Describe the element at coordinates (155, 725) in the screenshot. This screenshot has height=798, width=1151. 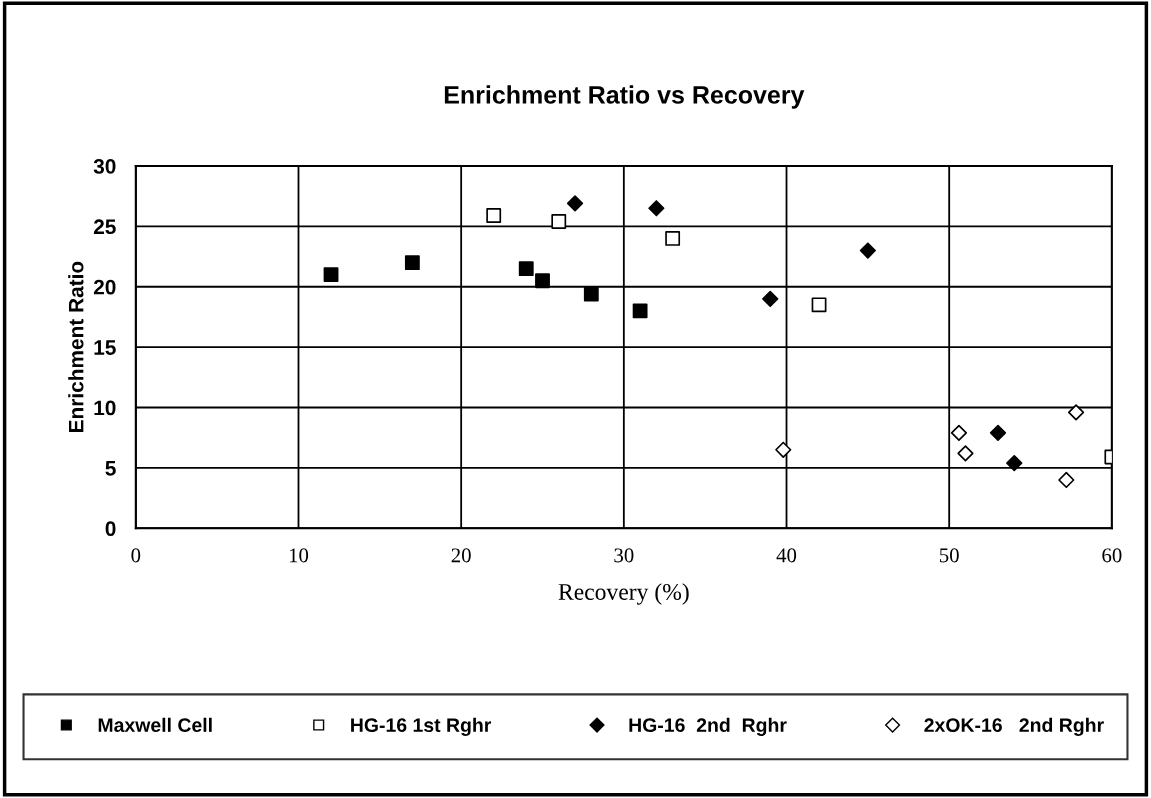
I see `legend-label: Maxwell Cell` at that location.